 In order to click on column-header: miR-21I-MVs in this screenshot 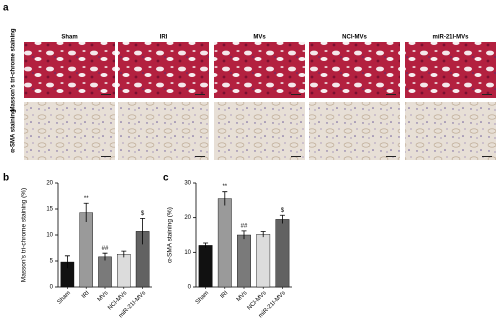, I will do `click(450, 38)`.